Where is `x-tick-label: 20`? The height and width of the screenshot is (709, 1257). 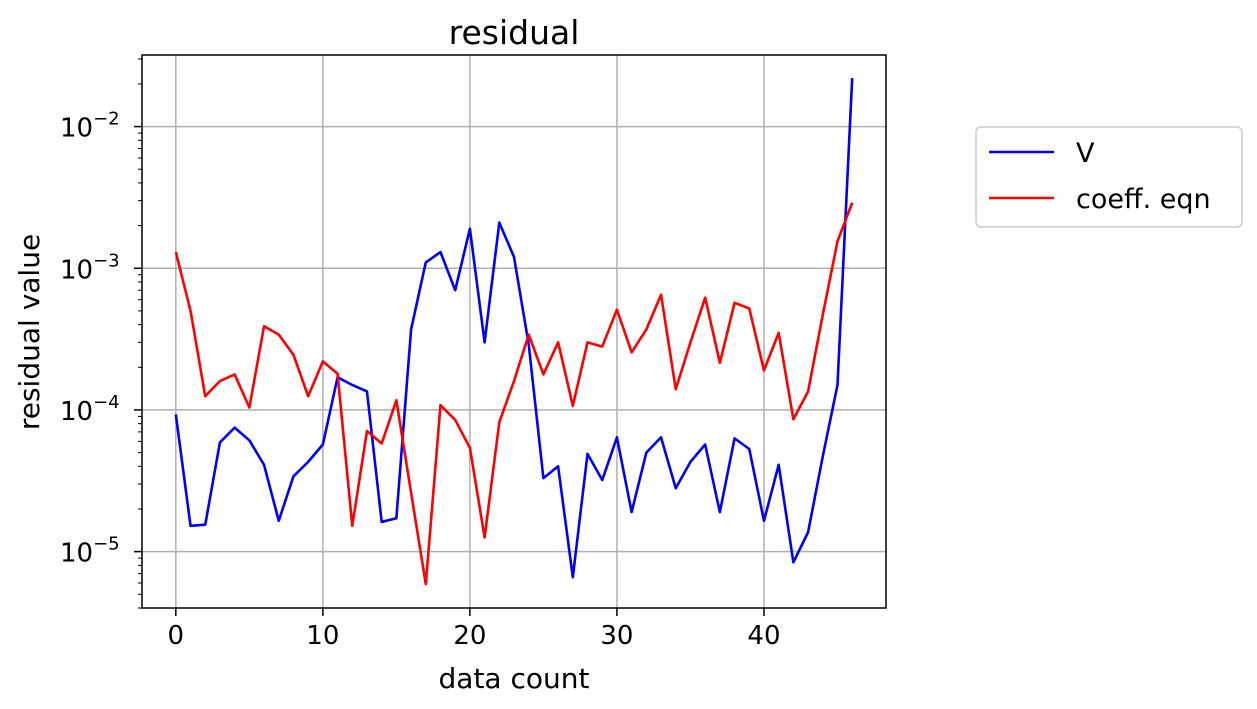 x-tick-label: 20 is located at coordinates (469, 636).